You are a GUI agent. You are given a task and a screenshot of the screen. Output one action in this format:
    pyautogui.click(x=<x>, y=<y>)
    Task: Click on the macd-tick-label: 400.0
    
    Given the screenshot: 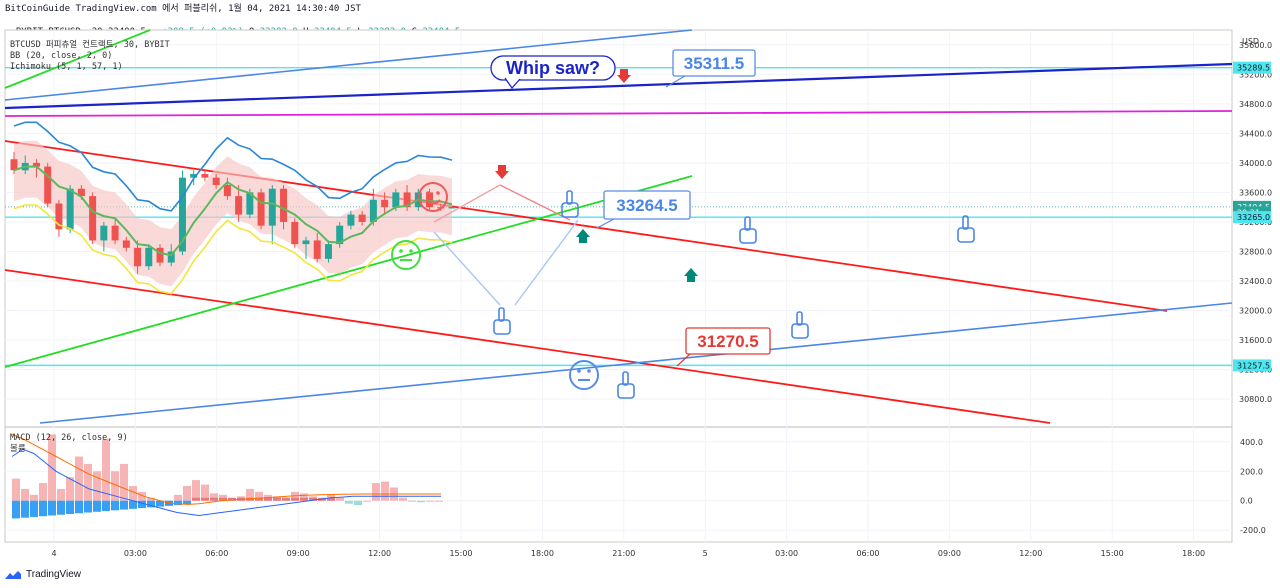 What is the action you would take?
    pyautogui.click(x=1251, y=442)
    